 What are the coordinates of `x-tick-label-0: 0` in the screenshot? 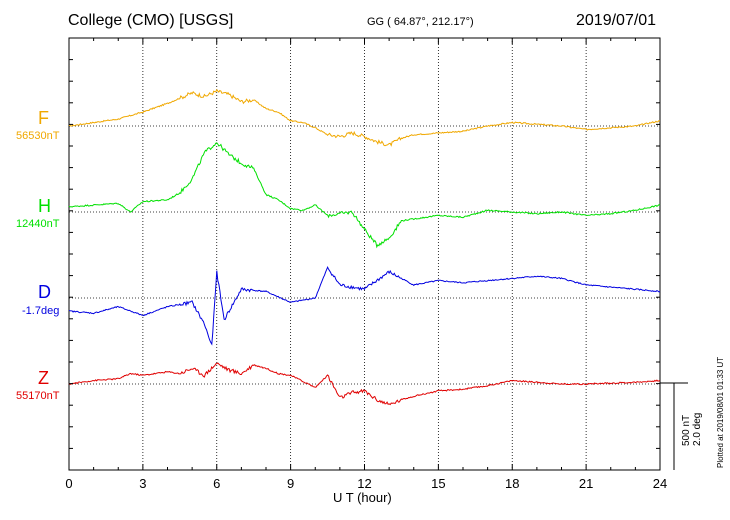 It's located at (68, 483).